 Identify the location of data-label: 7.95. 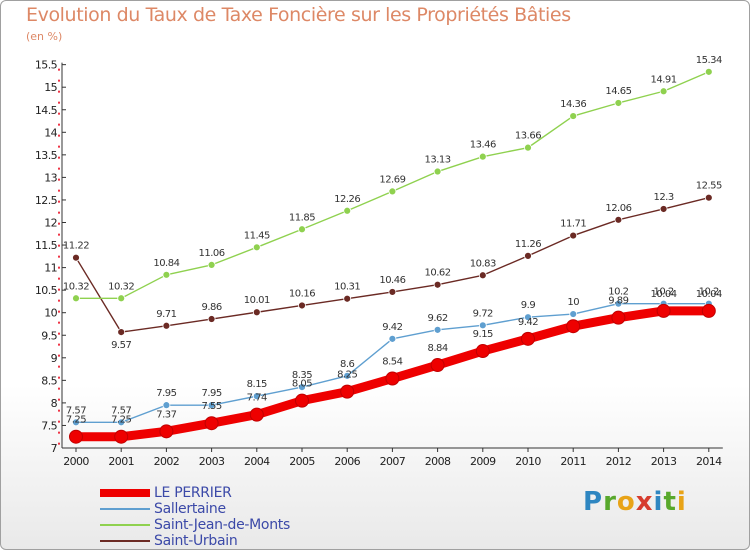
(211, 393).